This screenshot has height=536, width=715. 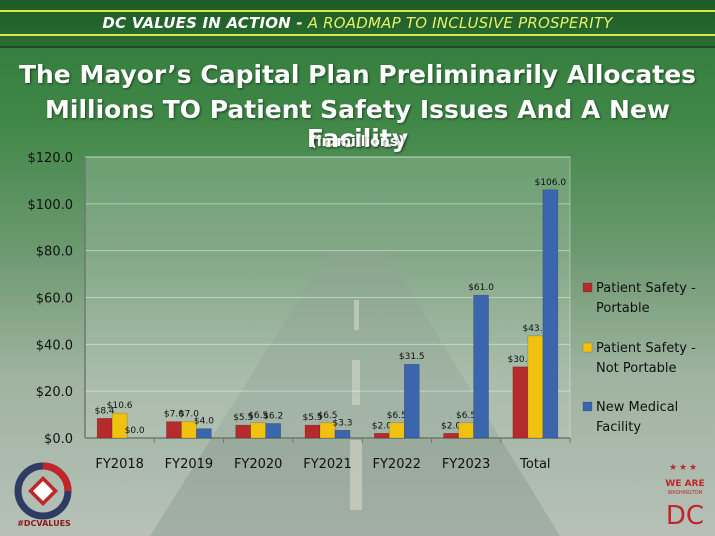 What do you see at coordinates (520, 360) in the screenshot?
I see `data-label: $30.4` at bounding box center [520, 360].